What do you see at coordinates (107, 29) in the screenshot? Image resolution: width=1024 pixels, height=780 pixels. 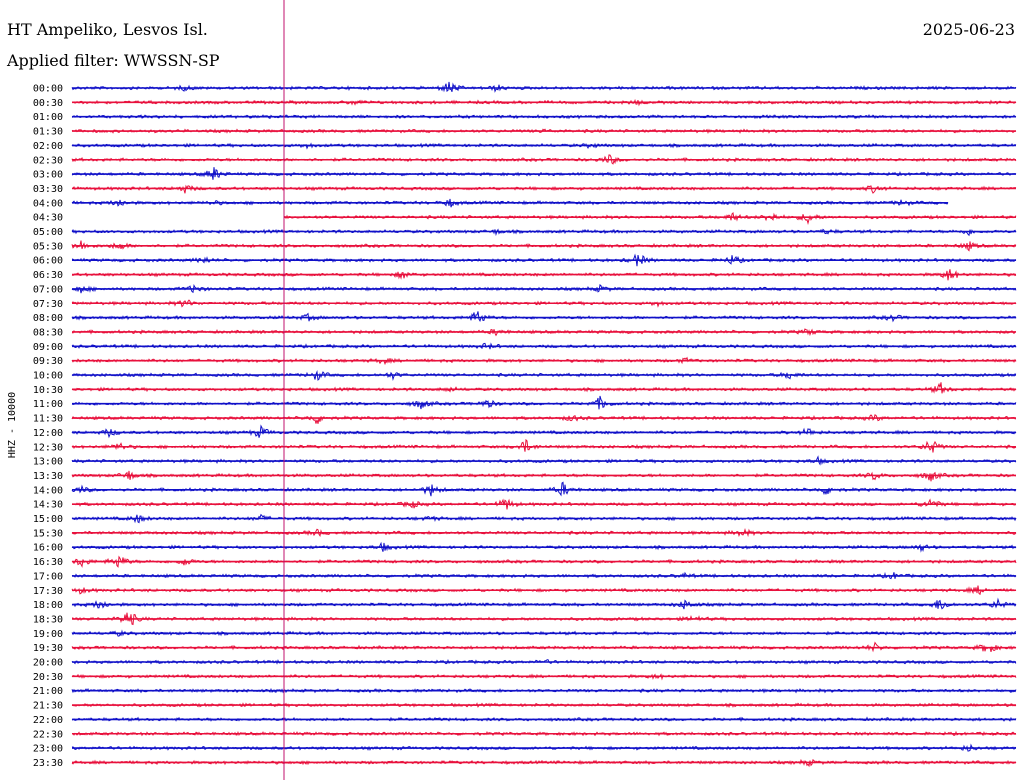 I see `station-title: HT Ampeliko, Lesvos Isl.` at bounding box center [107, 29].